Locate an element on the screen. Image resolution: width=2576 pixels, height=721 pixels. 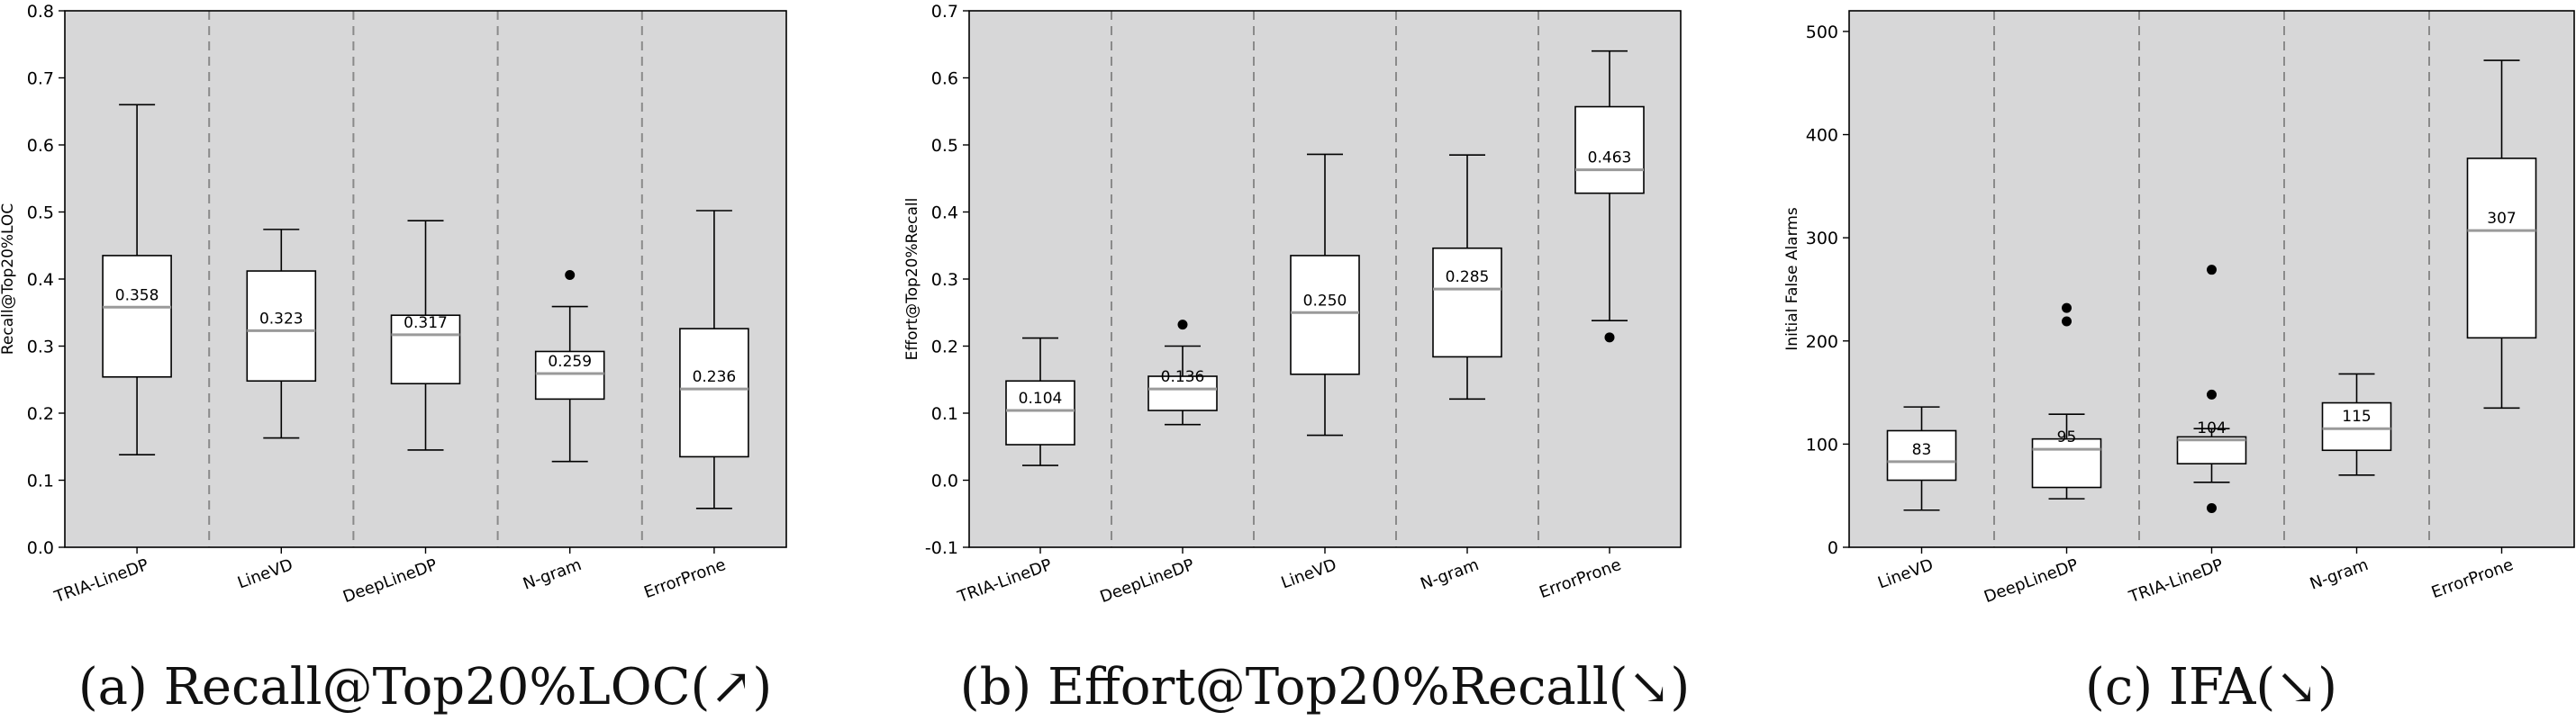
y-axis-label: Initial False Alarms is located at coordinates (1792, 279).